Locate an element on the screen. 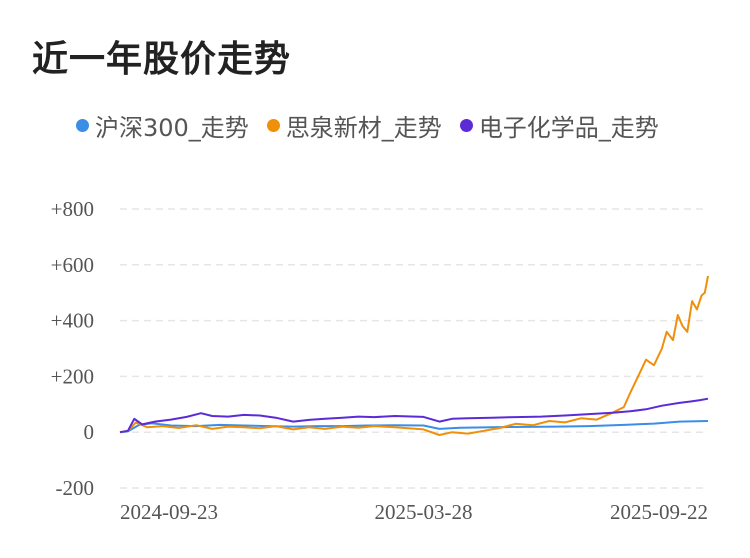 Image resolution: width=750 pixels, height=558 pixels. chart-title: 近一年股价走势 is located at coordinates (162, 59).